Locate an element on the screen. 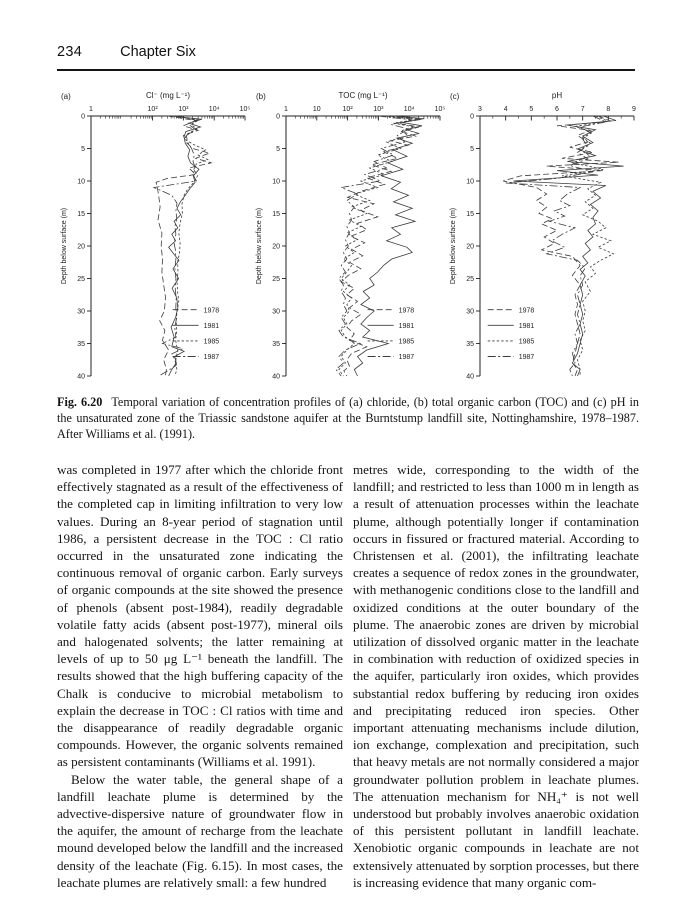  svg-text: (a) is located at coordinates (66, 96).